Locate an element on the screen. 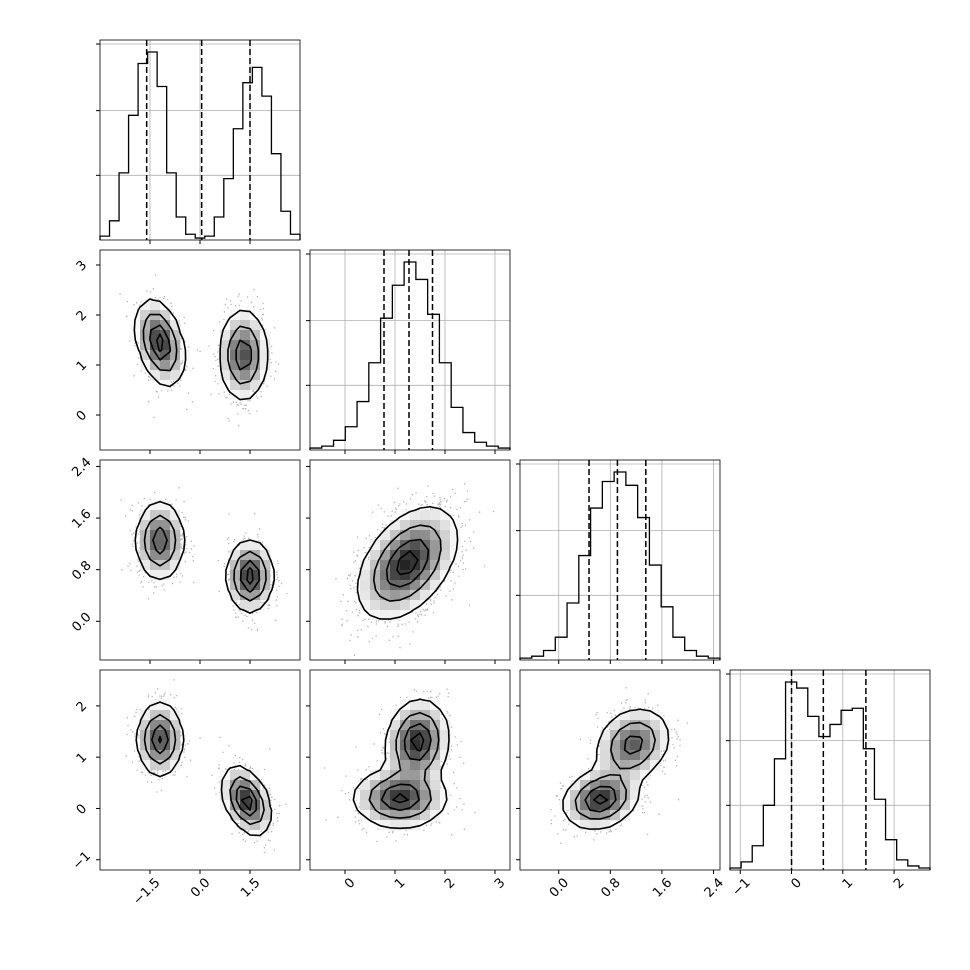 The image size is (970, 970). x-tick-label: 0.0 is located at coordinates (200, 887).